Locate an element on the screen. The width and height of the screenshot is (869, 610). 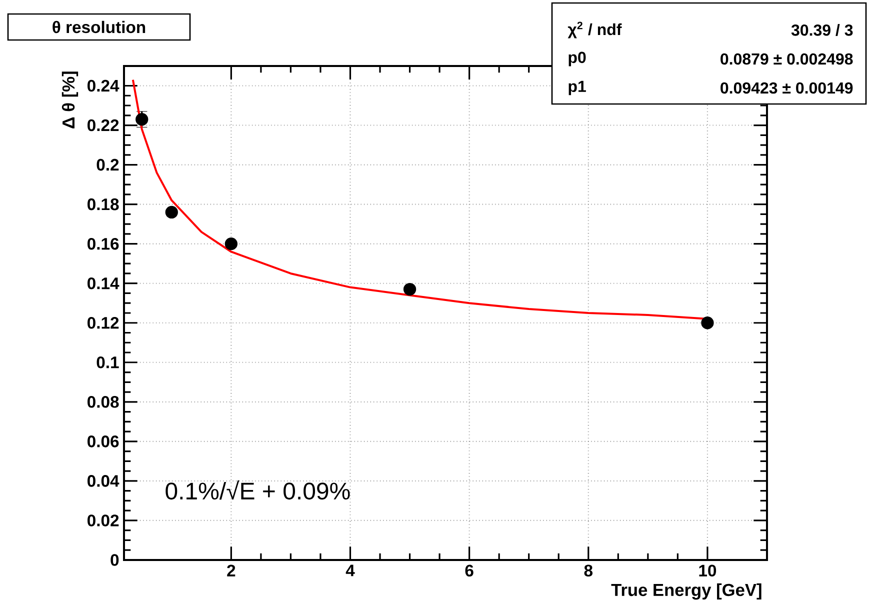
annotation: 0.09423 ± 0.00149 is located at coordinates (786, 88).